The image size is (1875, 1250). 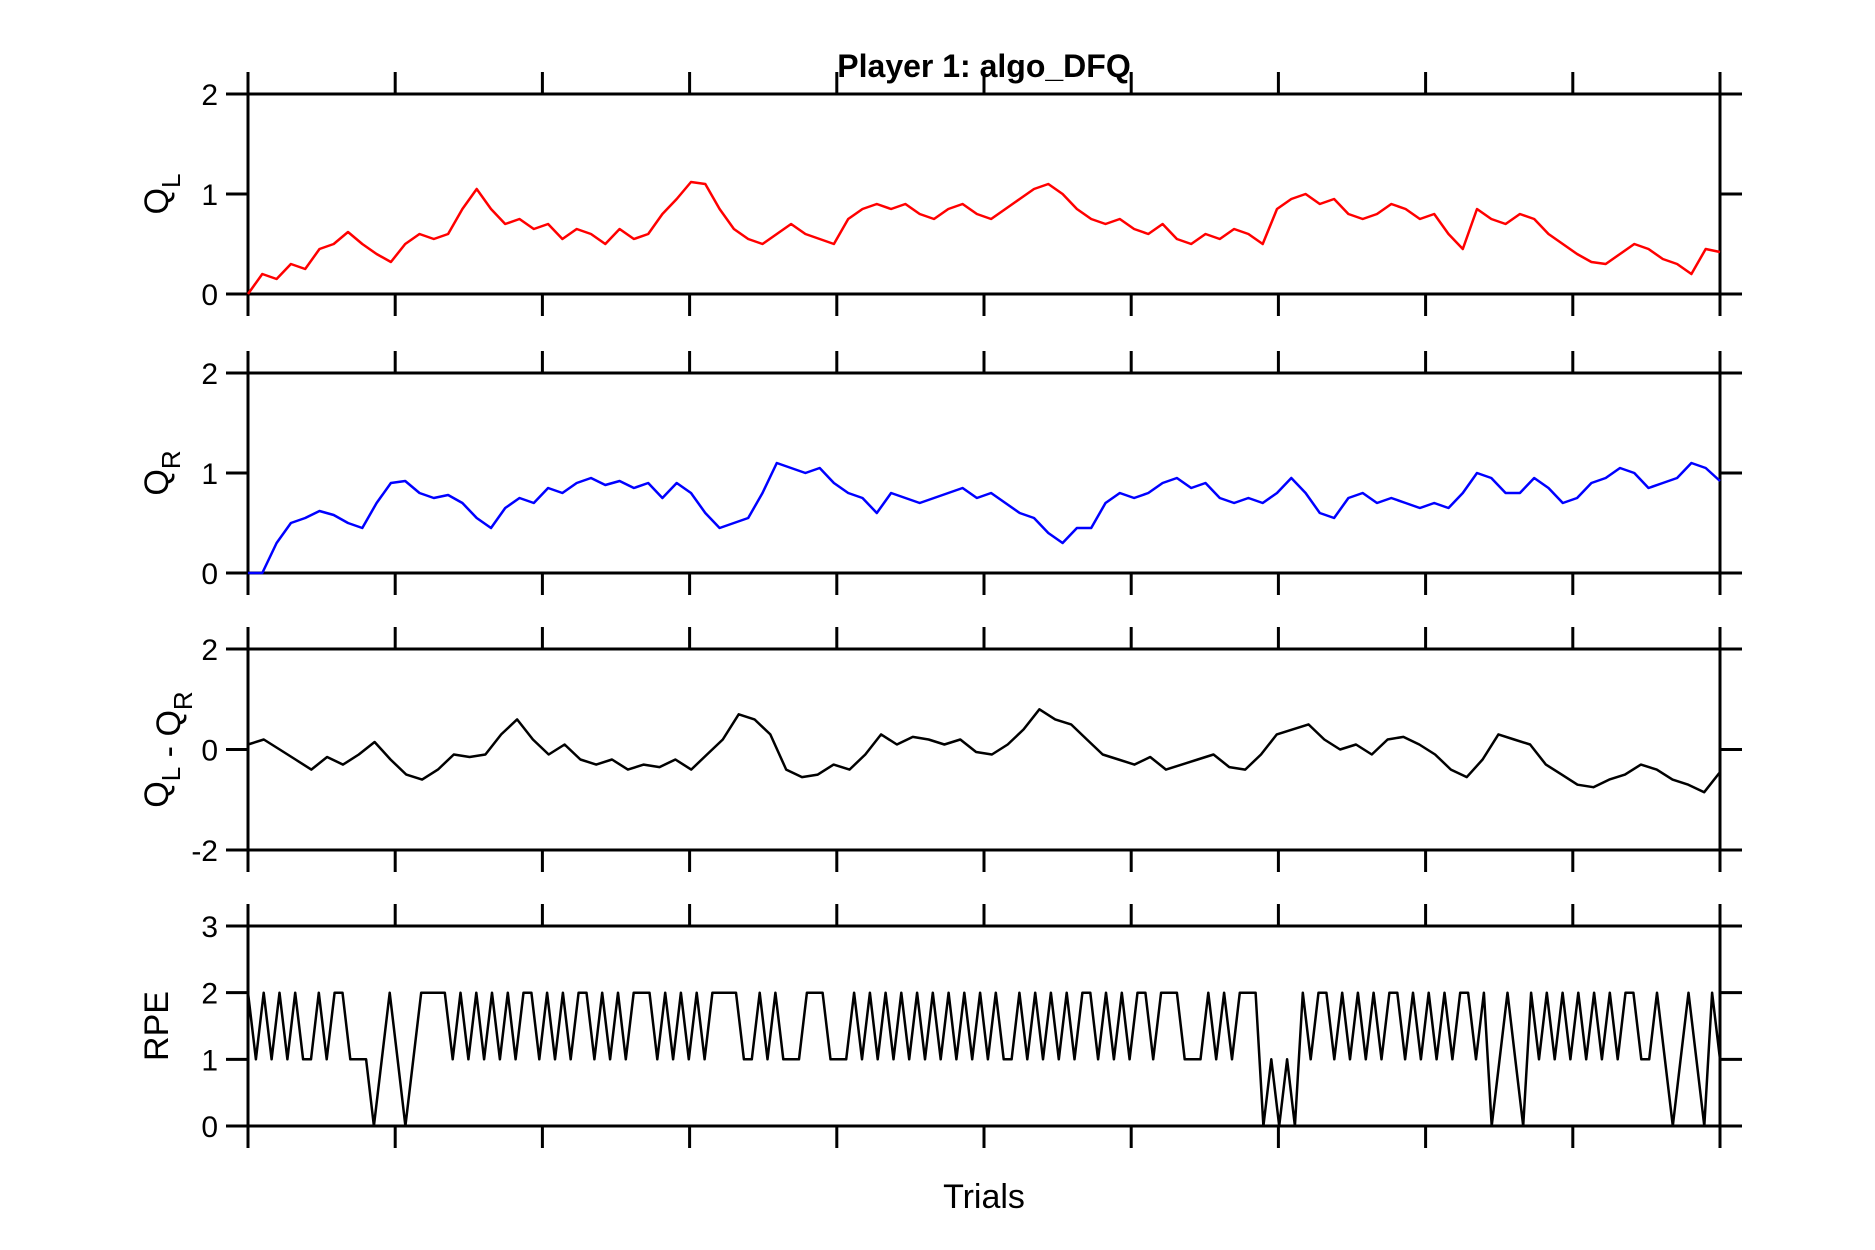 I want to click on y-tick-label: 3, so click(x=209, y=927).